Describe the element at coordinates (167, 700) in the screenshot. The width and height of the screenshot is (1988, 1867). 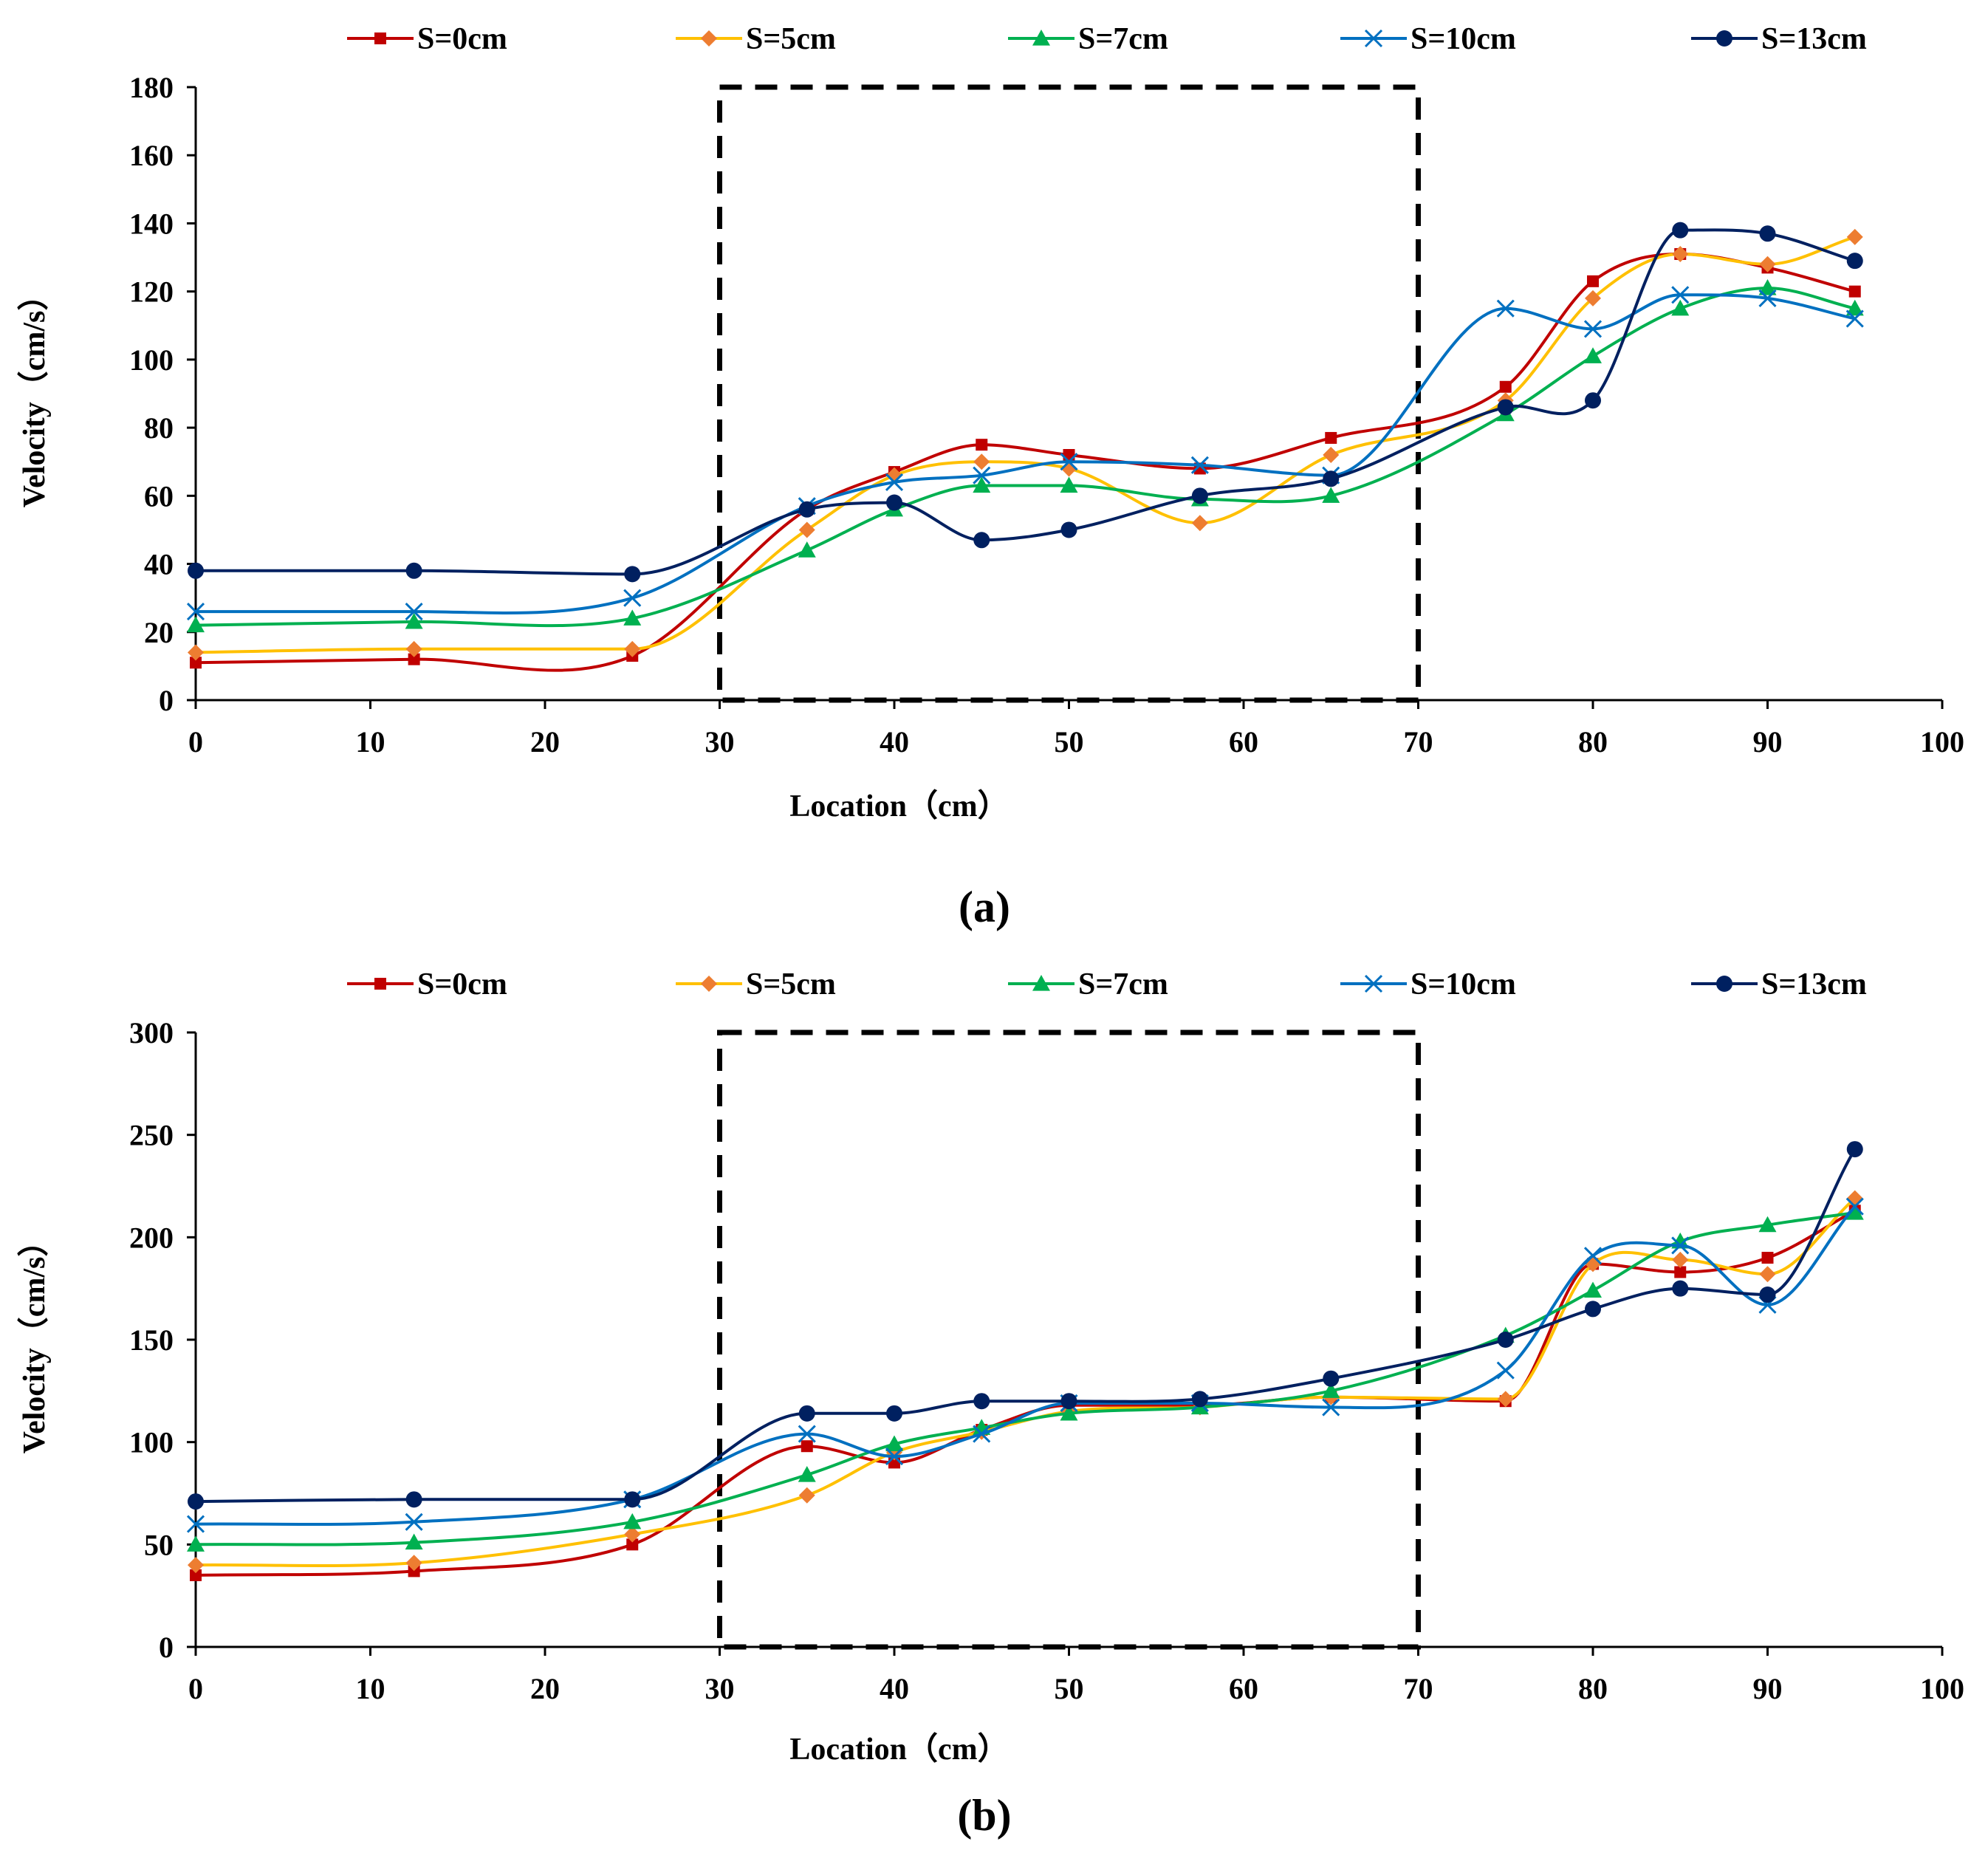
I see `y-tick-label: 0` at that location.